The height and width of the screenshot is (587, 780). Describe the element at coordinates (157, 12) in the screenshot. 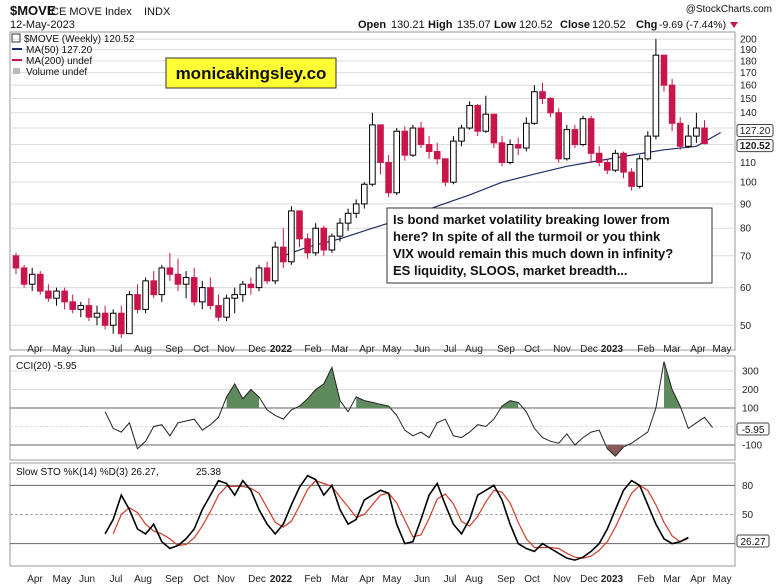

I see `exchange: INDX` at that location.